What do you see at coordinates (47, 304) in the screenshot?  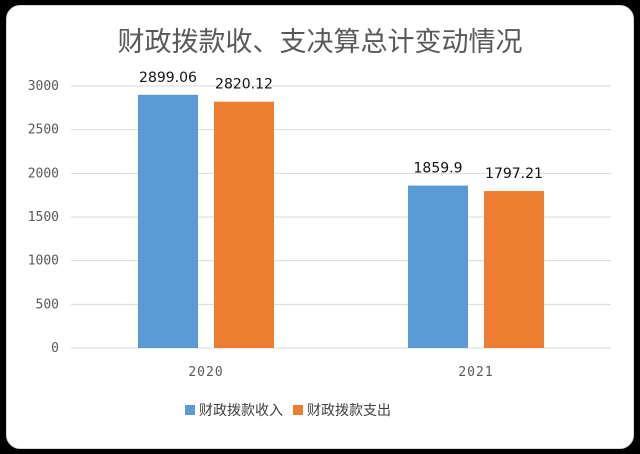 I see `y-tick-label: 500` at bounding box center [47, 304].